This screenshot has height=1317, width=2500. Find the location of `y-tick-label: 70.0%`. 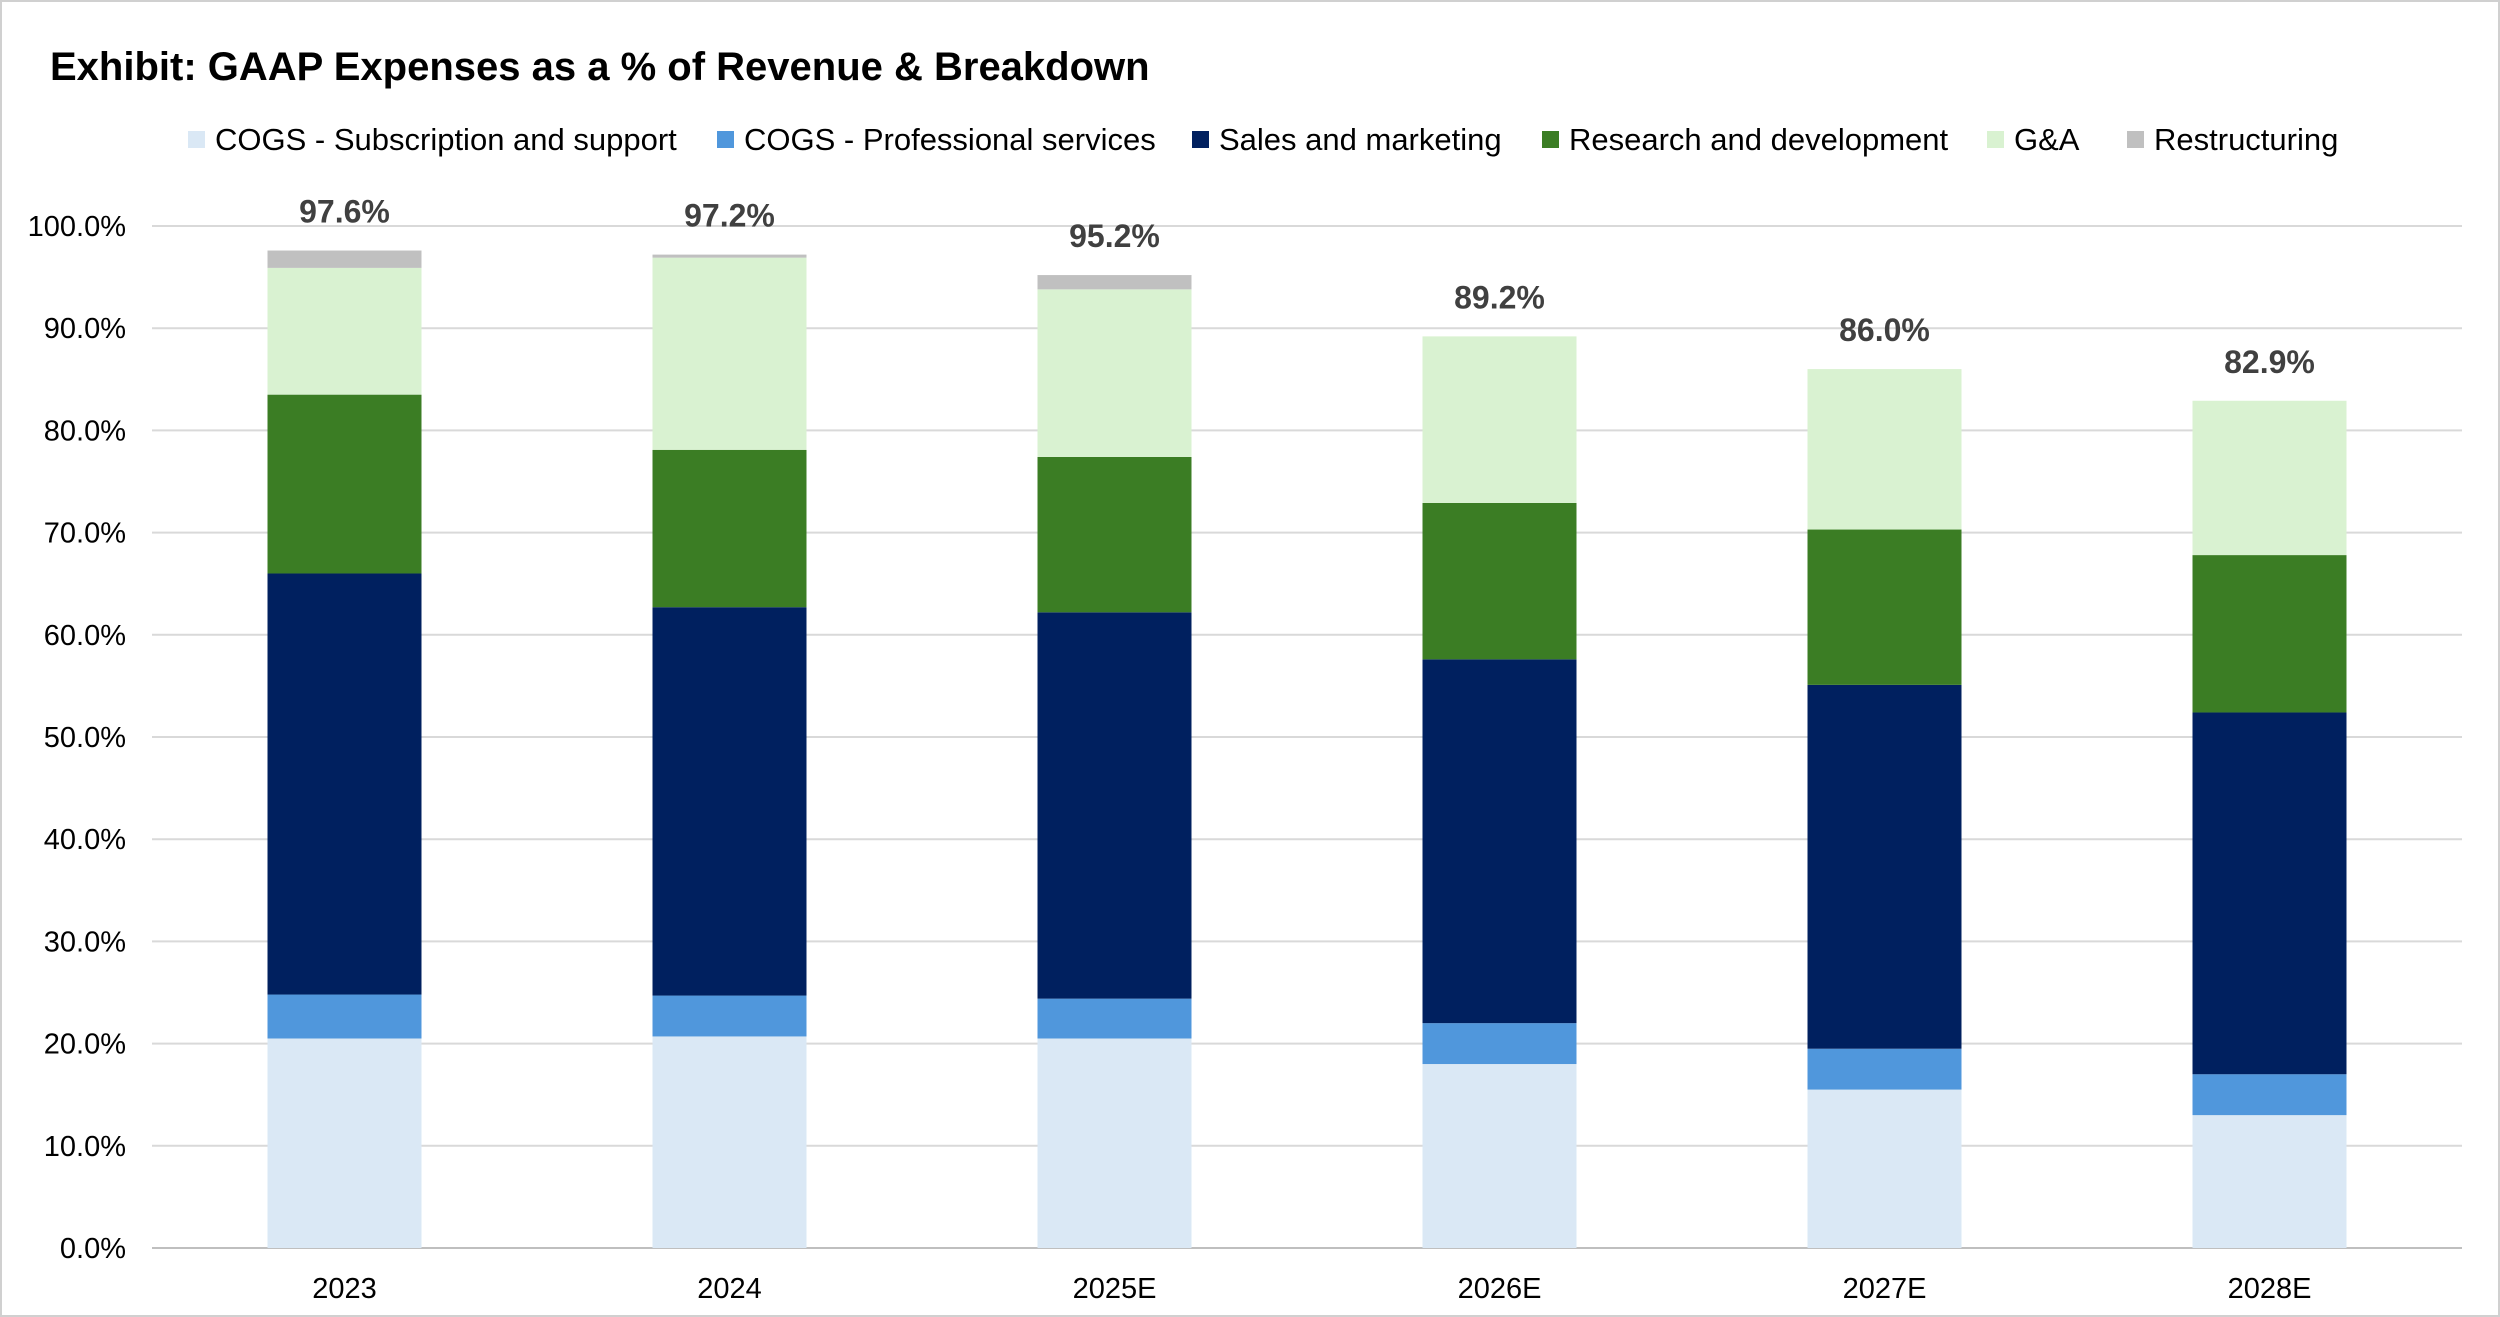

y-tick-label: 70.0% is located at coordinates (85, 534).